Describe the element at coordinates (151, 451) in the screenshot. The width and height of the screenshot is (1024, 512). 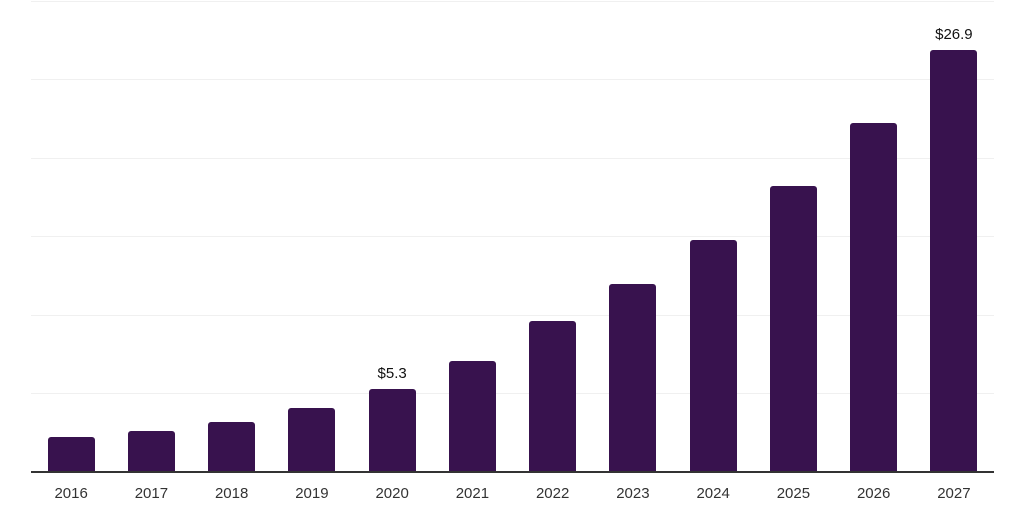
I see `bar-2017` at that location.